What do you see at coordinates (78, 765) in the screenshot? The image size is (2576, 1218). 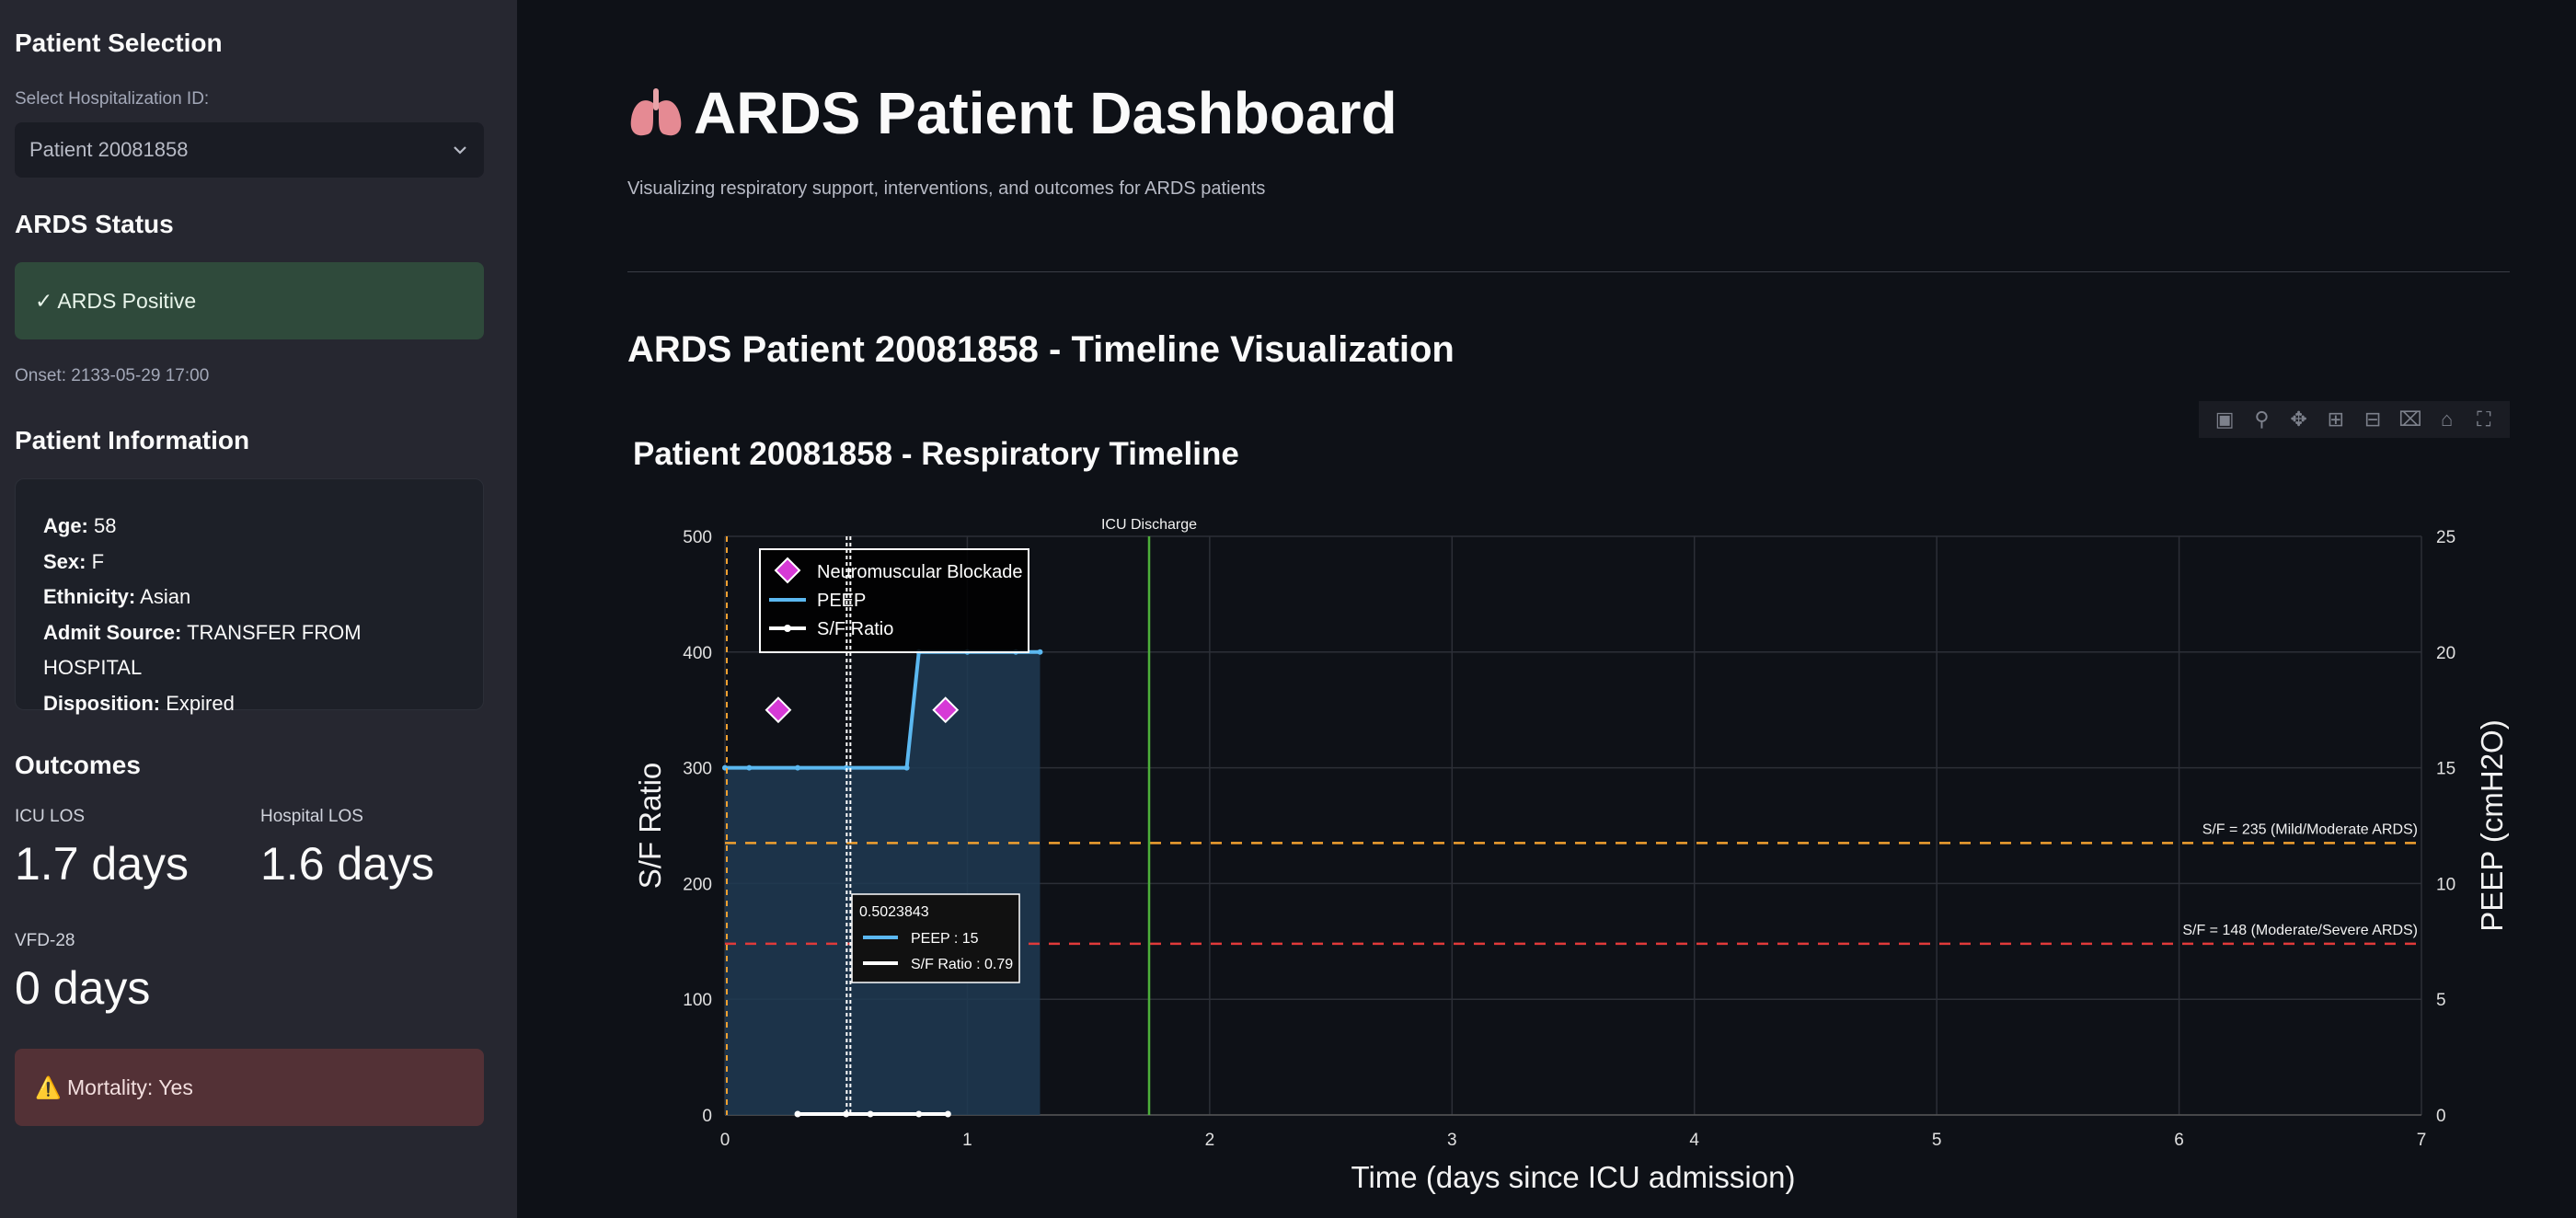 I see `outcomes-title: Outcomes` at bounding box center [78, 765].